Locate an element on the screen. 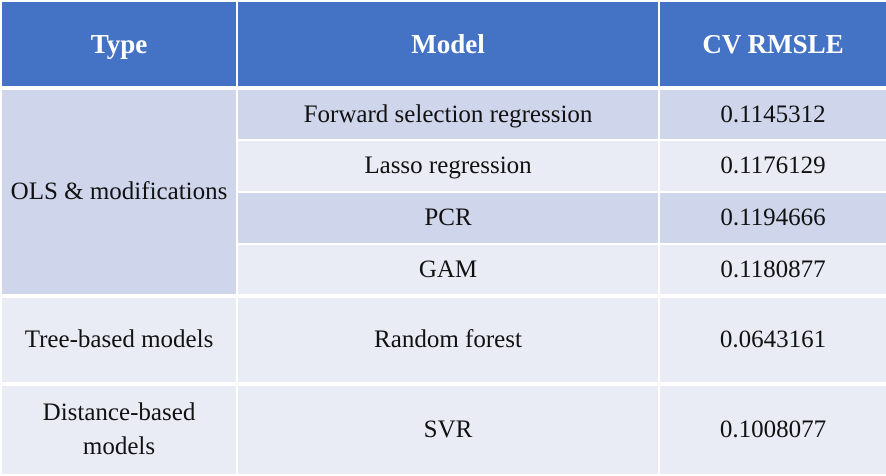  table-row: Lasso regression 0.1176129 is located at coordinates (443, 166).